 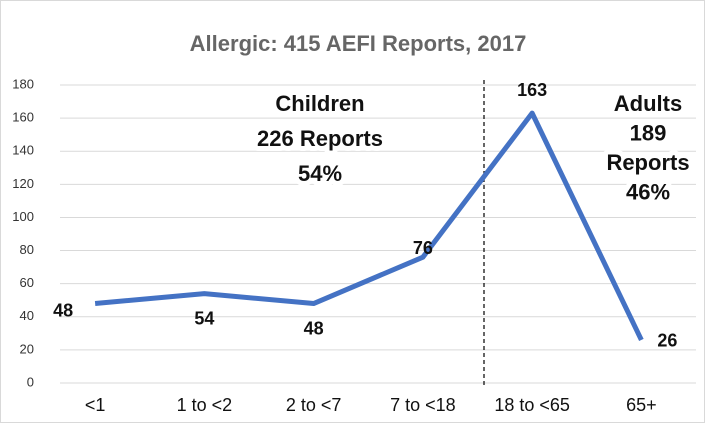 I want to click on annotation: Adults, so click(x=648, y=103).